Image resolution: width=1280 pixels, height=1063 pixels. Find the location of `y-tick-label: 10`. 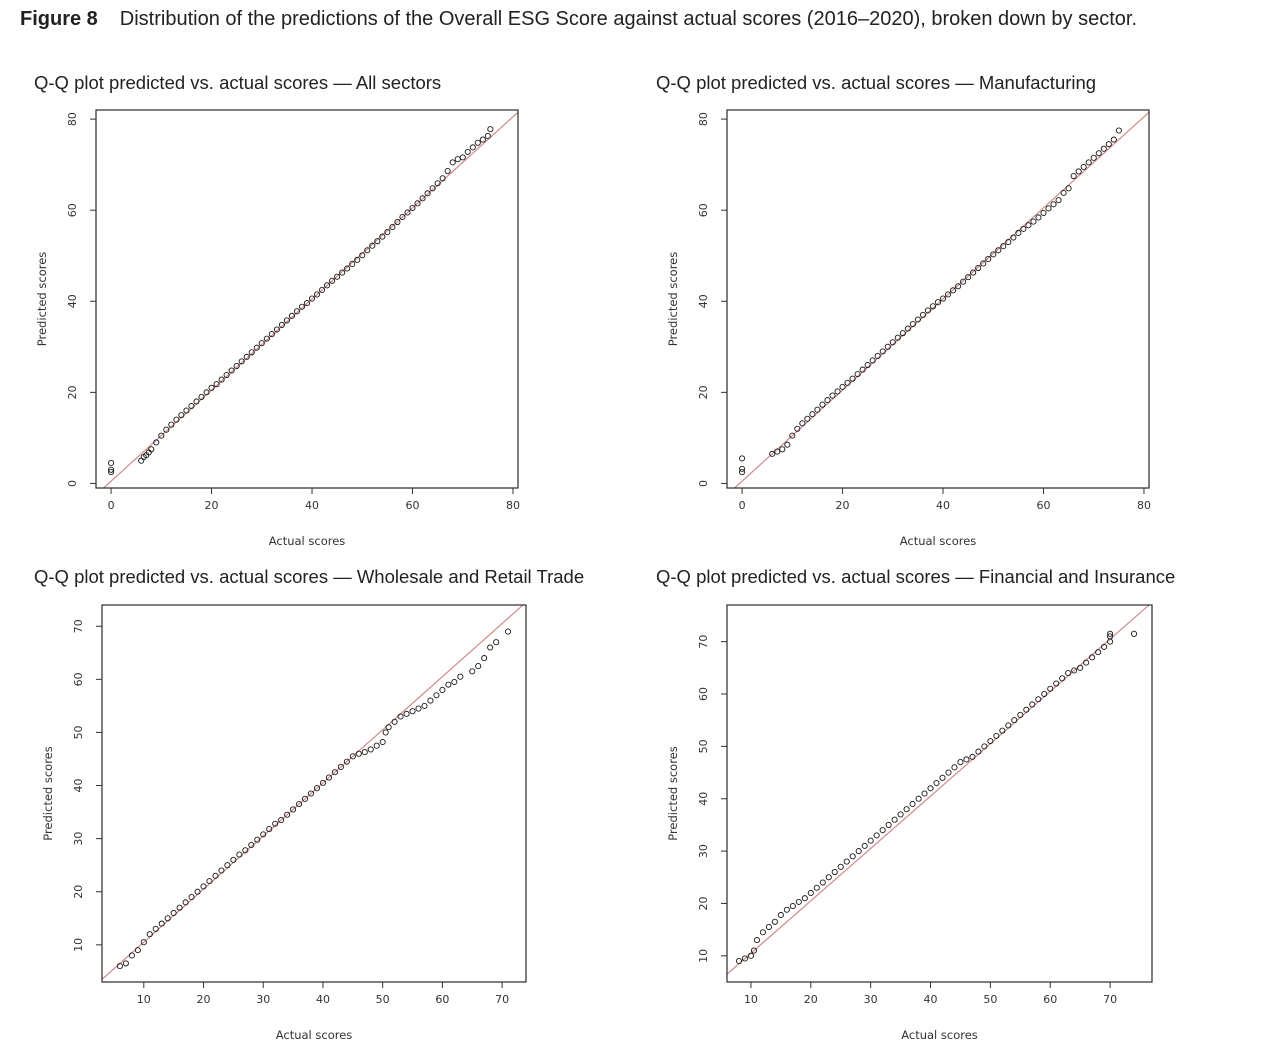

y-tick-label: 10 is located at coordinates (78, 945).